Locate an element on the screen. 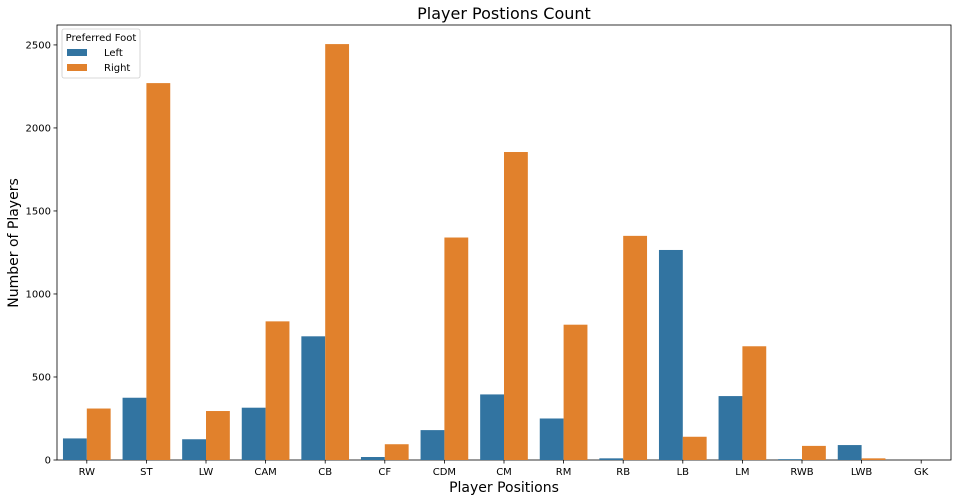 The width and height of the screenshot is (957, 502). bar-lw-left is located at coordinates (194, 449).